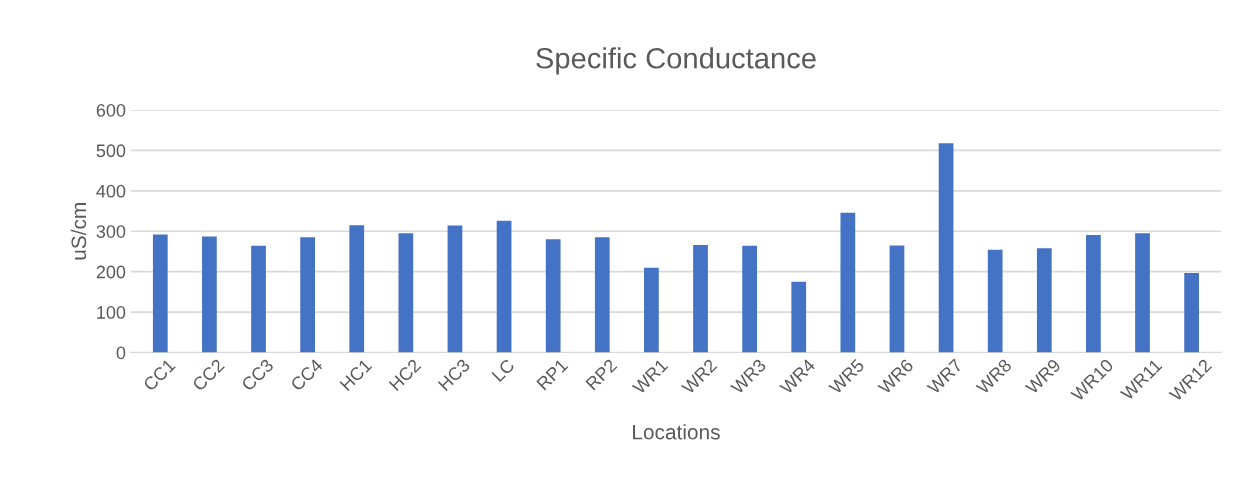 This screenshot has width=1246, height=500. Describe the element at coordinates (111, 191) in the screenshot. I see `y-tick-label: 400` at that location.